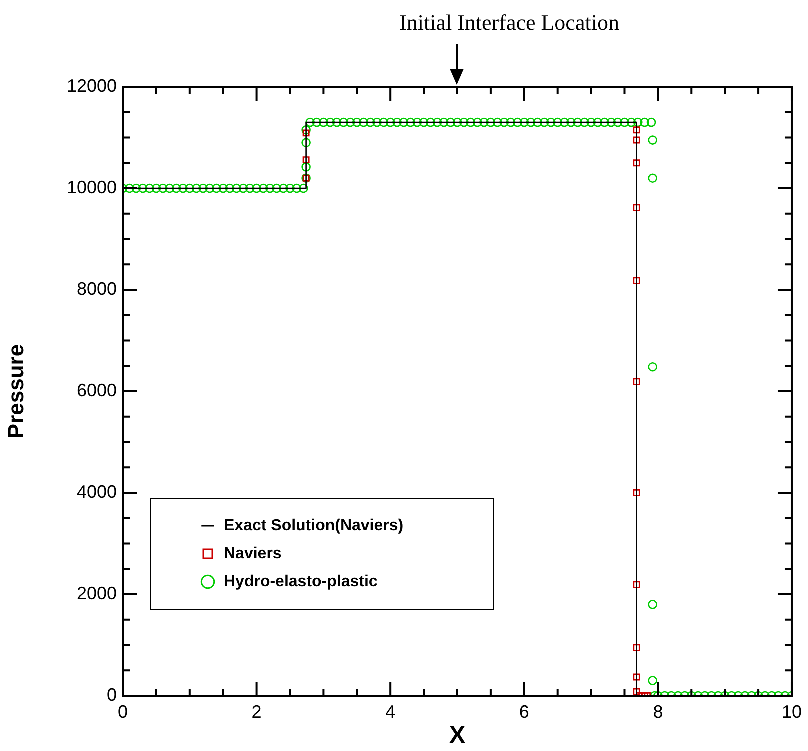 Image resolution: width=808 pixels, height=751 pixels. What do you see at coordinates (96, 390) in the screenshot?
I see `y-tick-label: 6000` at bounding box center [96, 390].